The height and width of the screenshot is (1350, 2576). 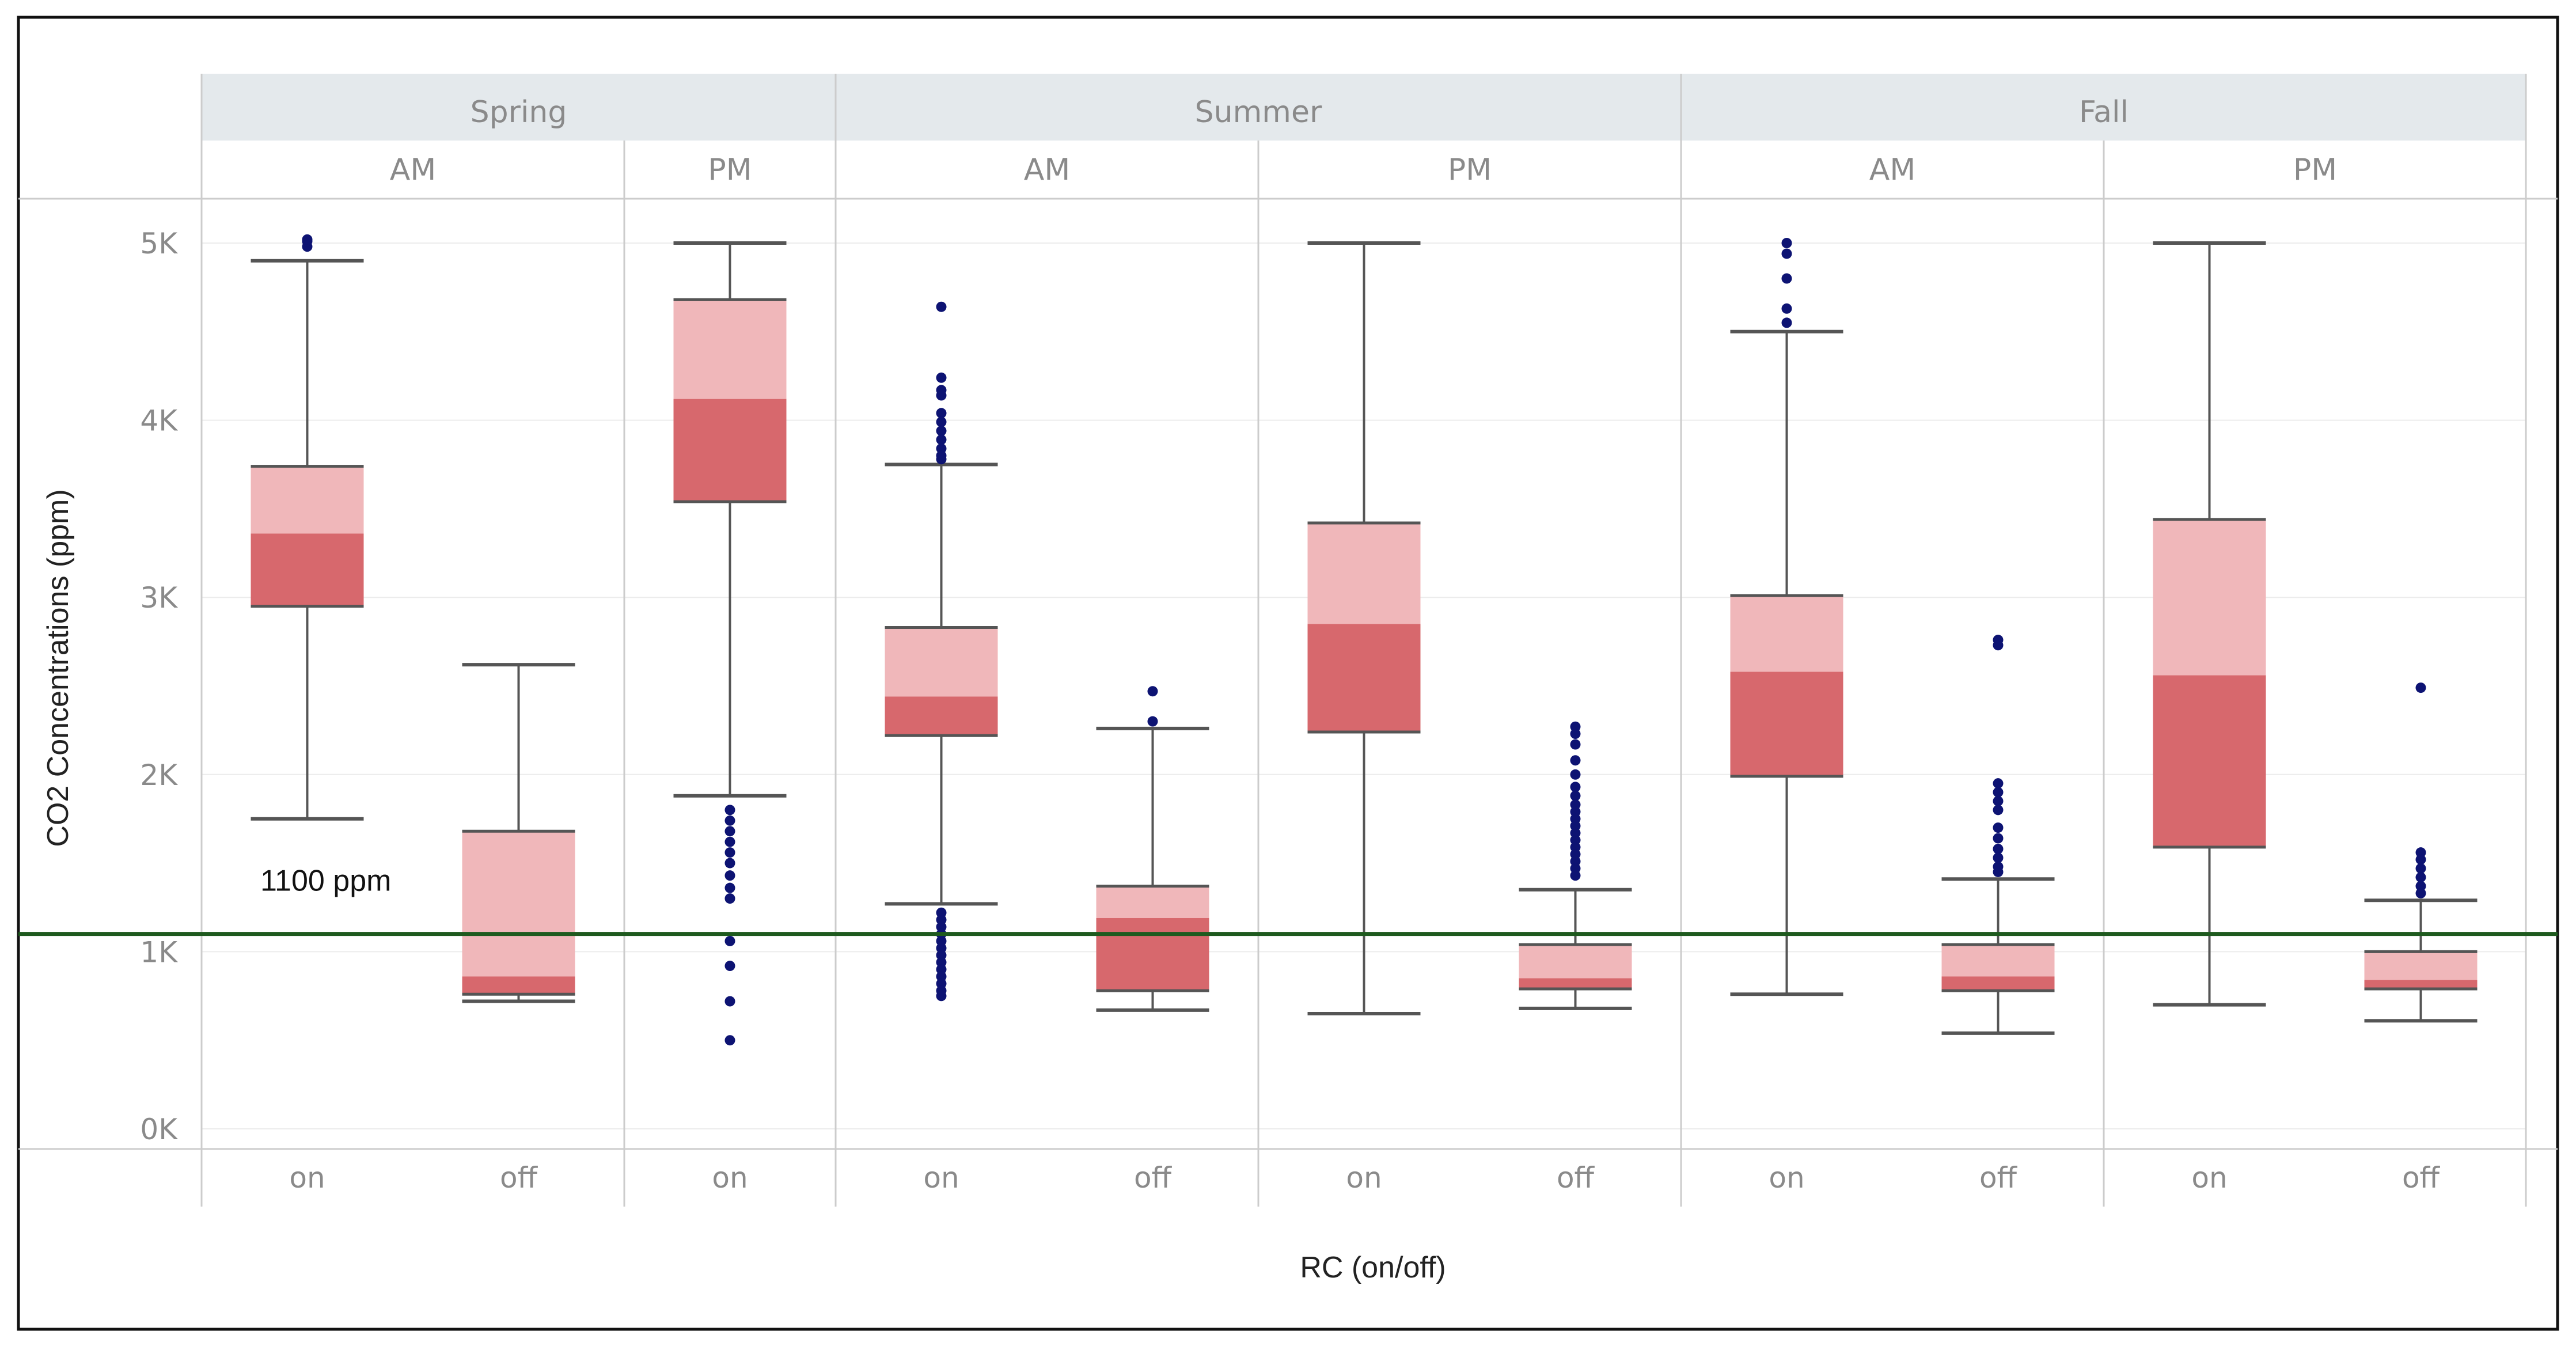 I want to click on box-group-fall-pm-on, so click(x=2209, y=624).